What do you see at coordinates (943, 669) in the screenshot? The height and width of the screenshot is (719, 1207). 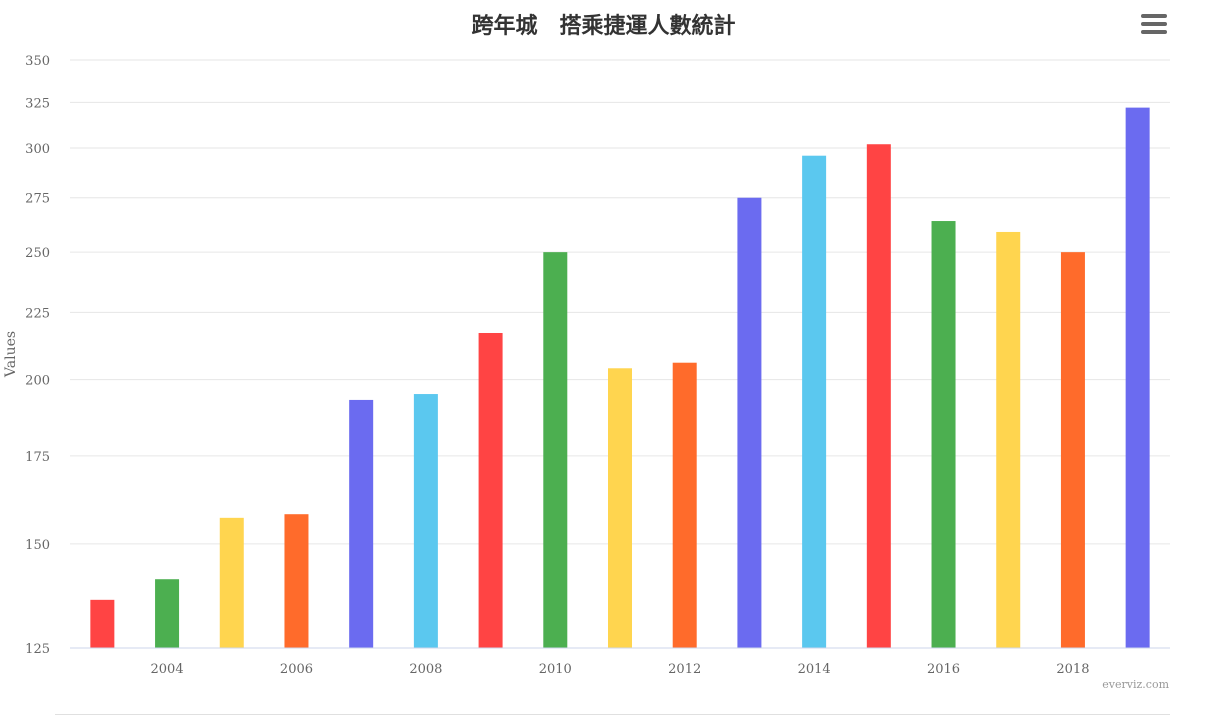 I see `x-tick-label: 2016` at bounding box center [943, 669].